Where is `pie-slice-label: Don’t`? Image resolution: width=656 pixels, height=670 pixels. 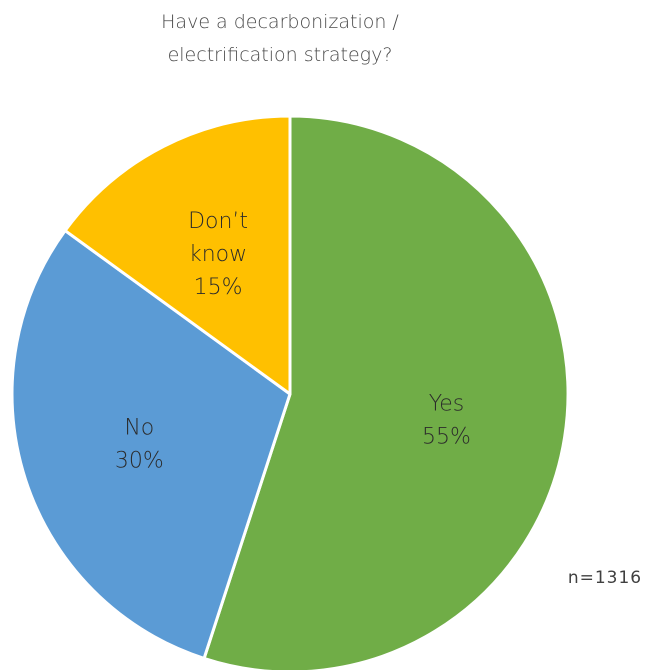
pie-slice-label: Don’t is located at coordinates (218, 221).